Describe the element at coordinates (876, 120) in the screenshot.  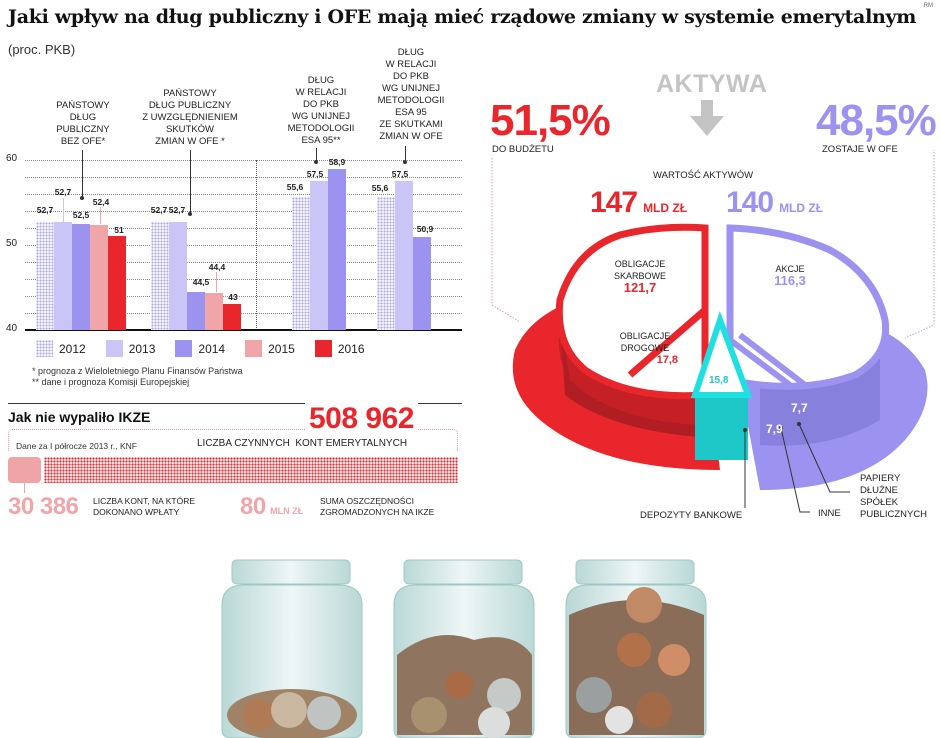
I see `ofe-percent: 48,5%` at that location.